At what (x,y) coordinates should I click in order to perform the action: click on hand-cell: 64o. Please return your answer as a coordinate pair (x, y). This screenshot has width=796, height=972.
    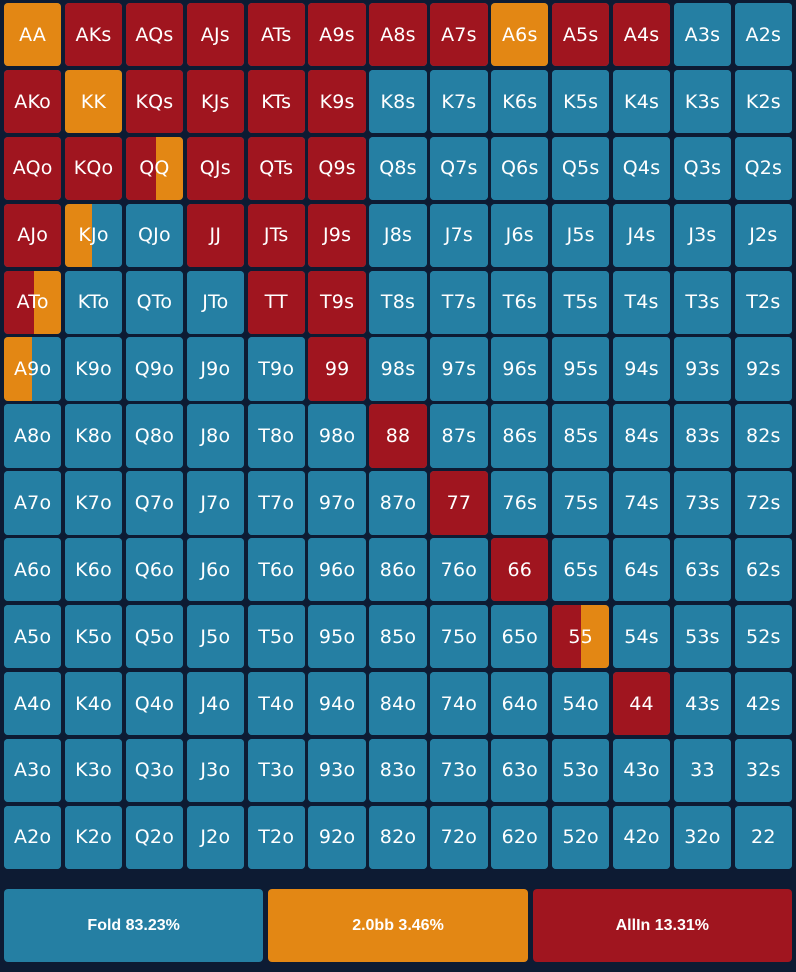
    Looking at the image, I should click on (520, 703).